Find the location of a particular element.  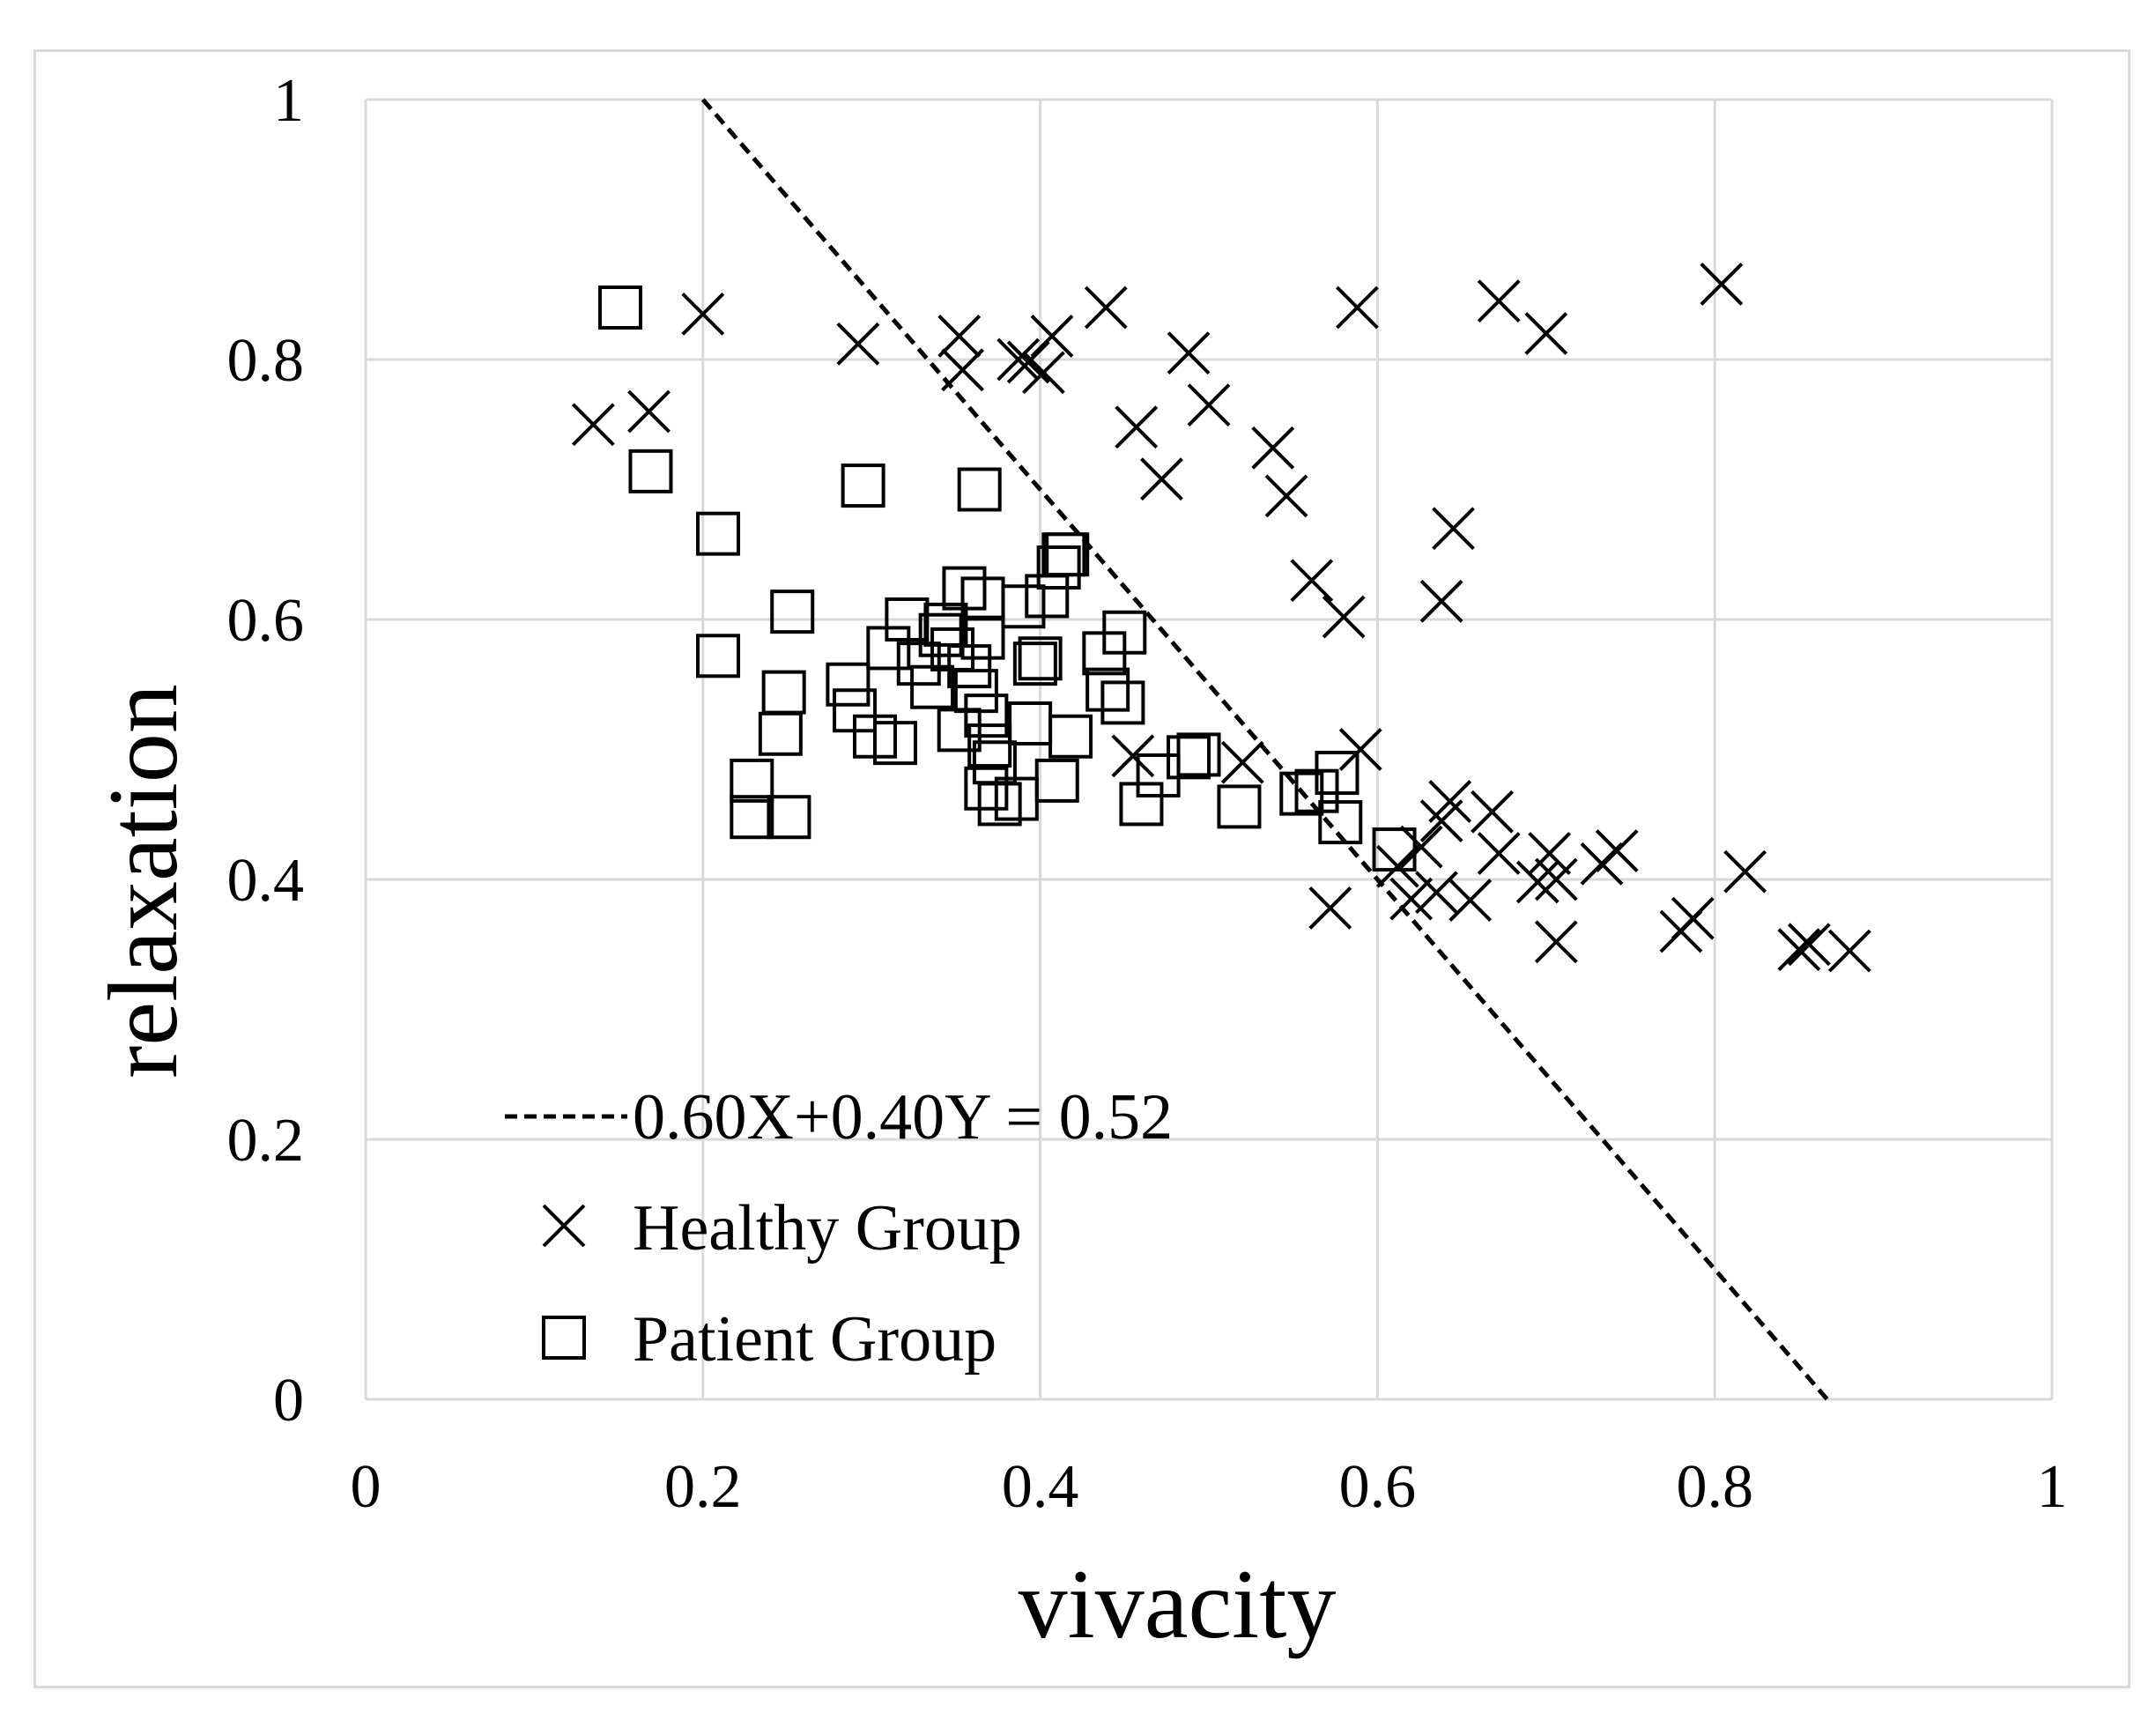

x-tick-label: 1 is located at coordinates (2052, 1487).